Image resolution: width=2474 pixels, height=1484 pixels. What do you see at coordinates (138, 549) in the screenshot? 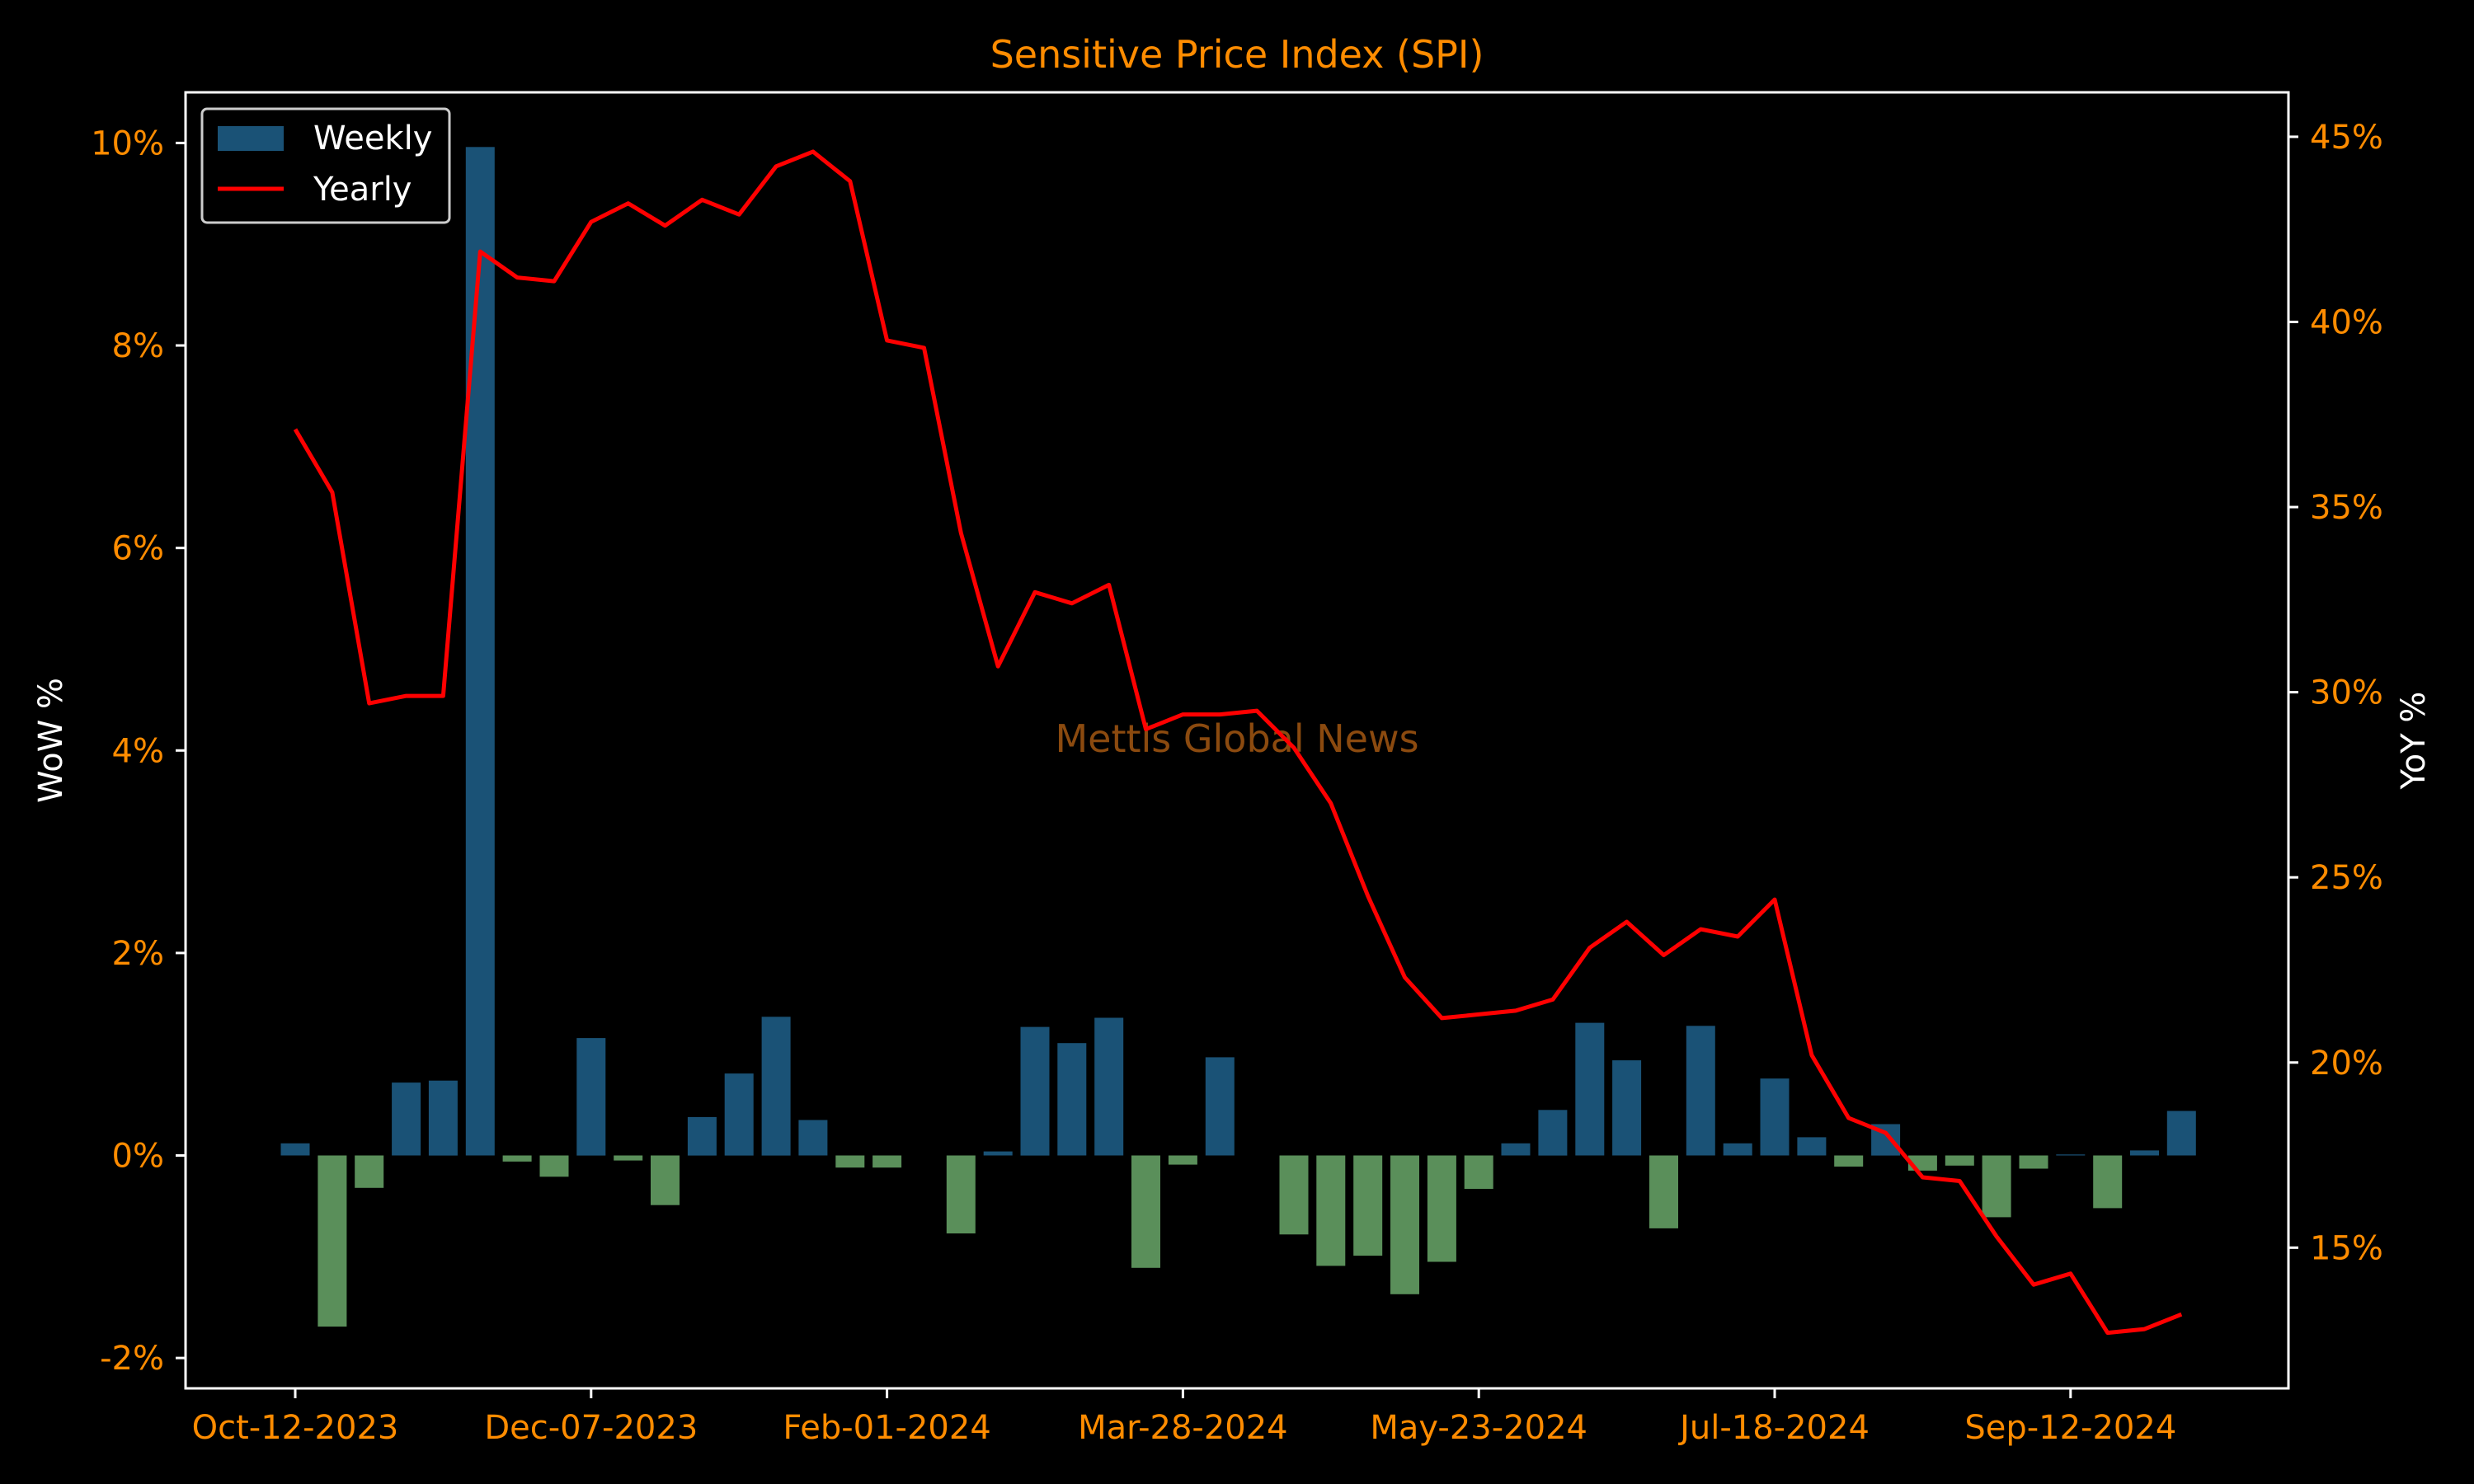
I see `left-tick-label: 6%` at bounding box center [138, 549].